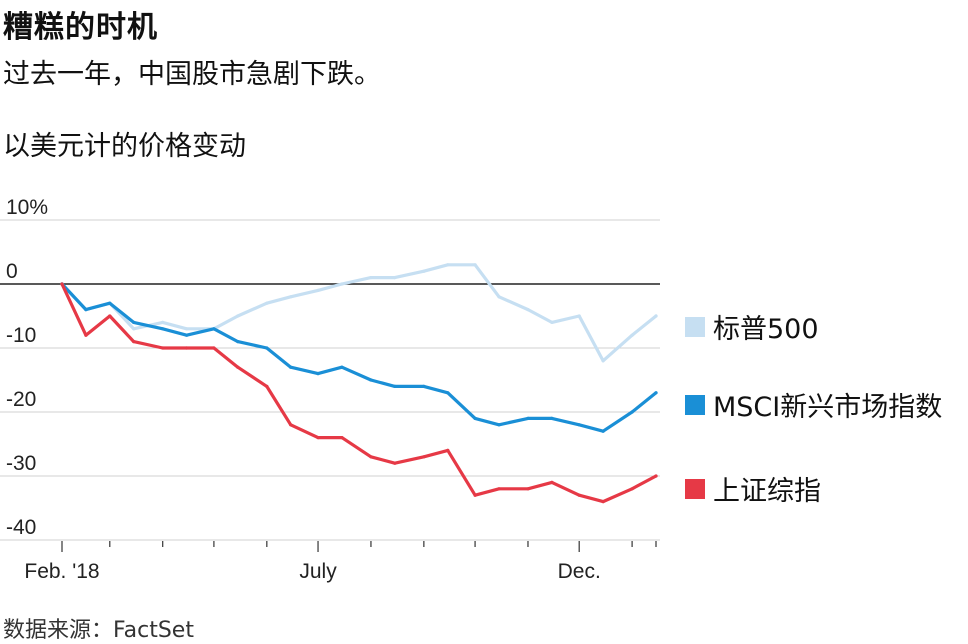 This screenshot has height=644, width=968. I want to click on source-note: 数据来源：FactSet, so click(98, 630).